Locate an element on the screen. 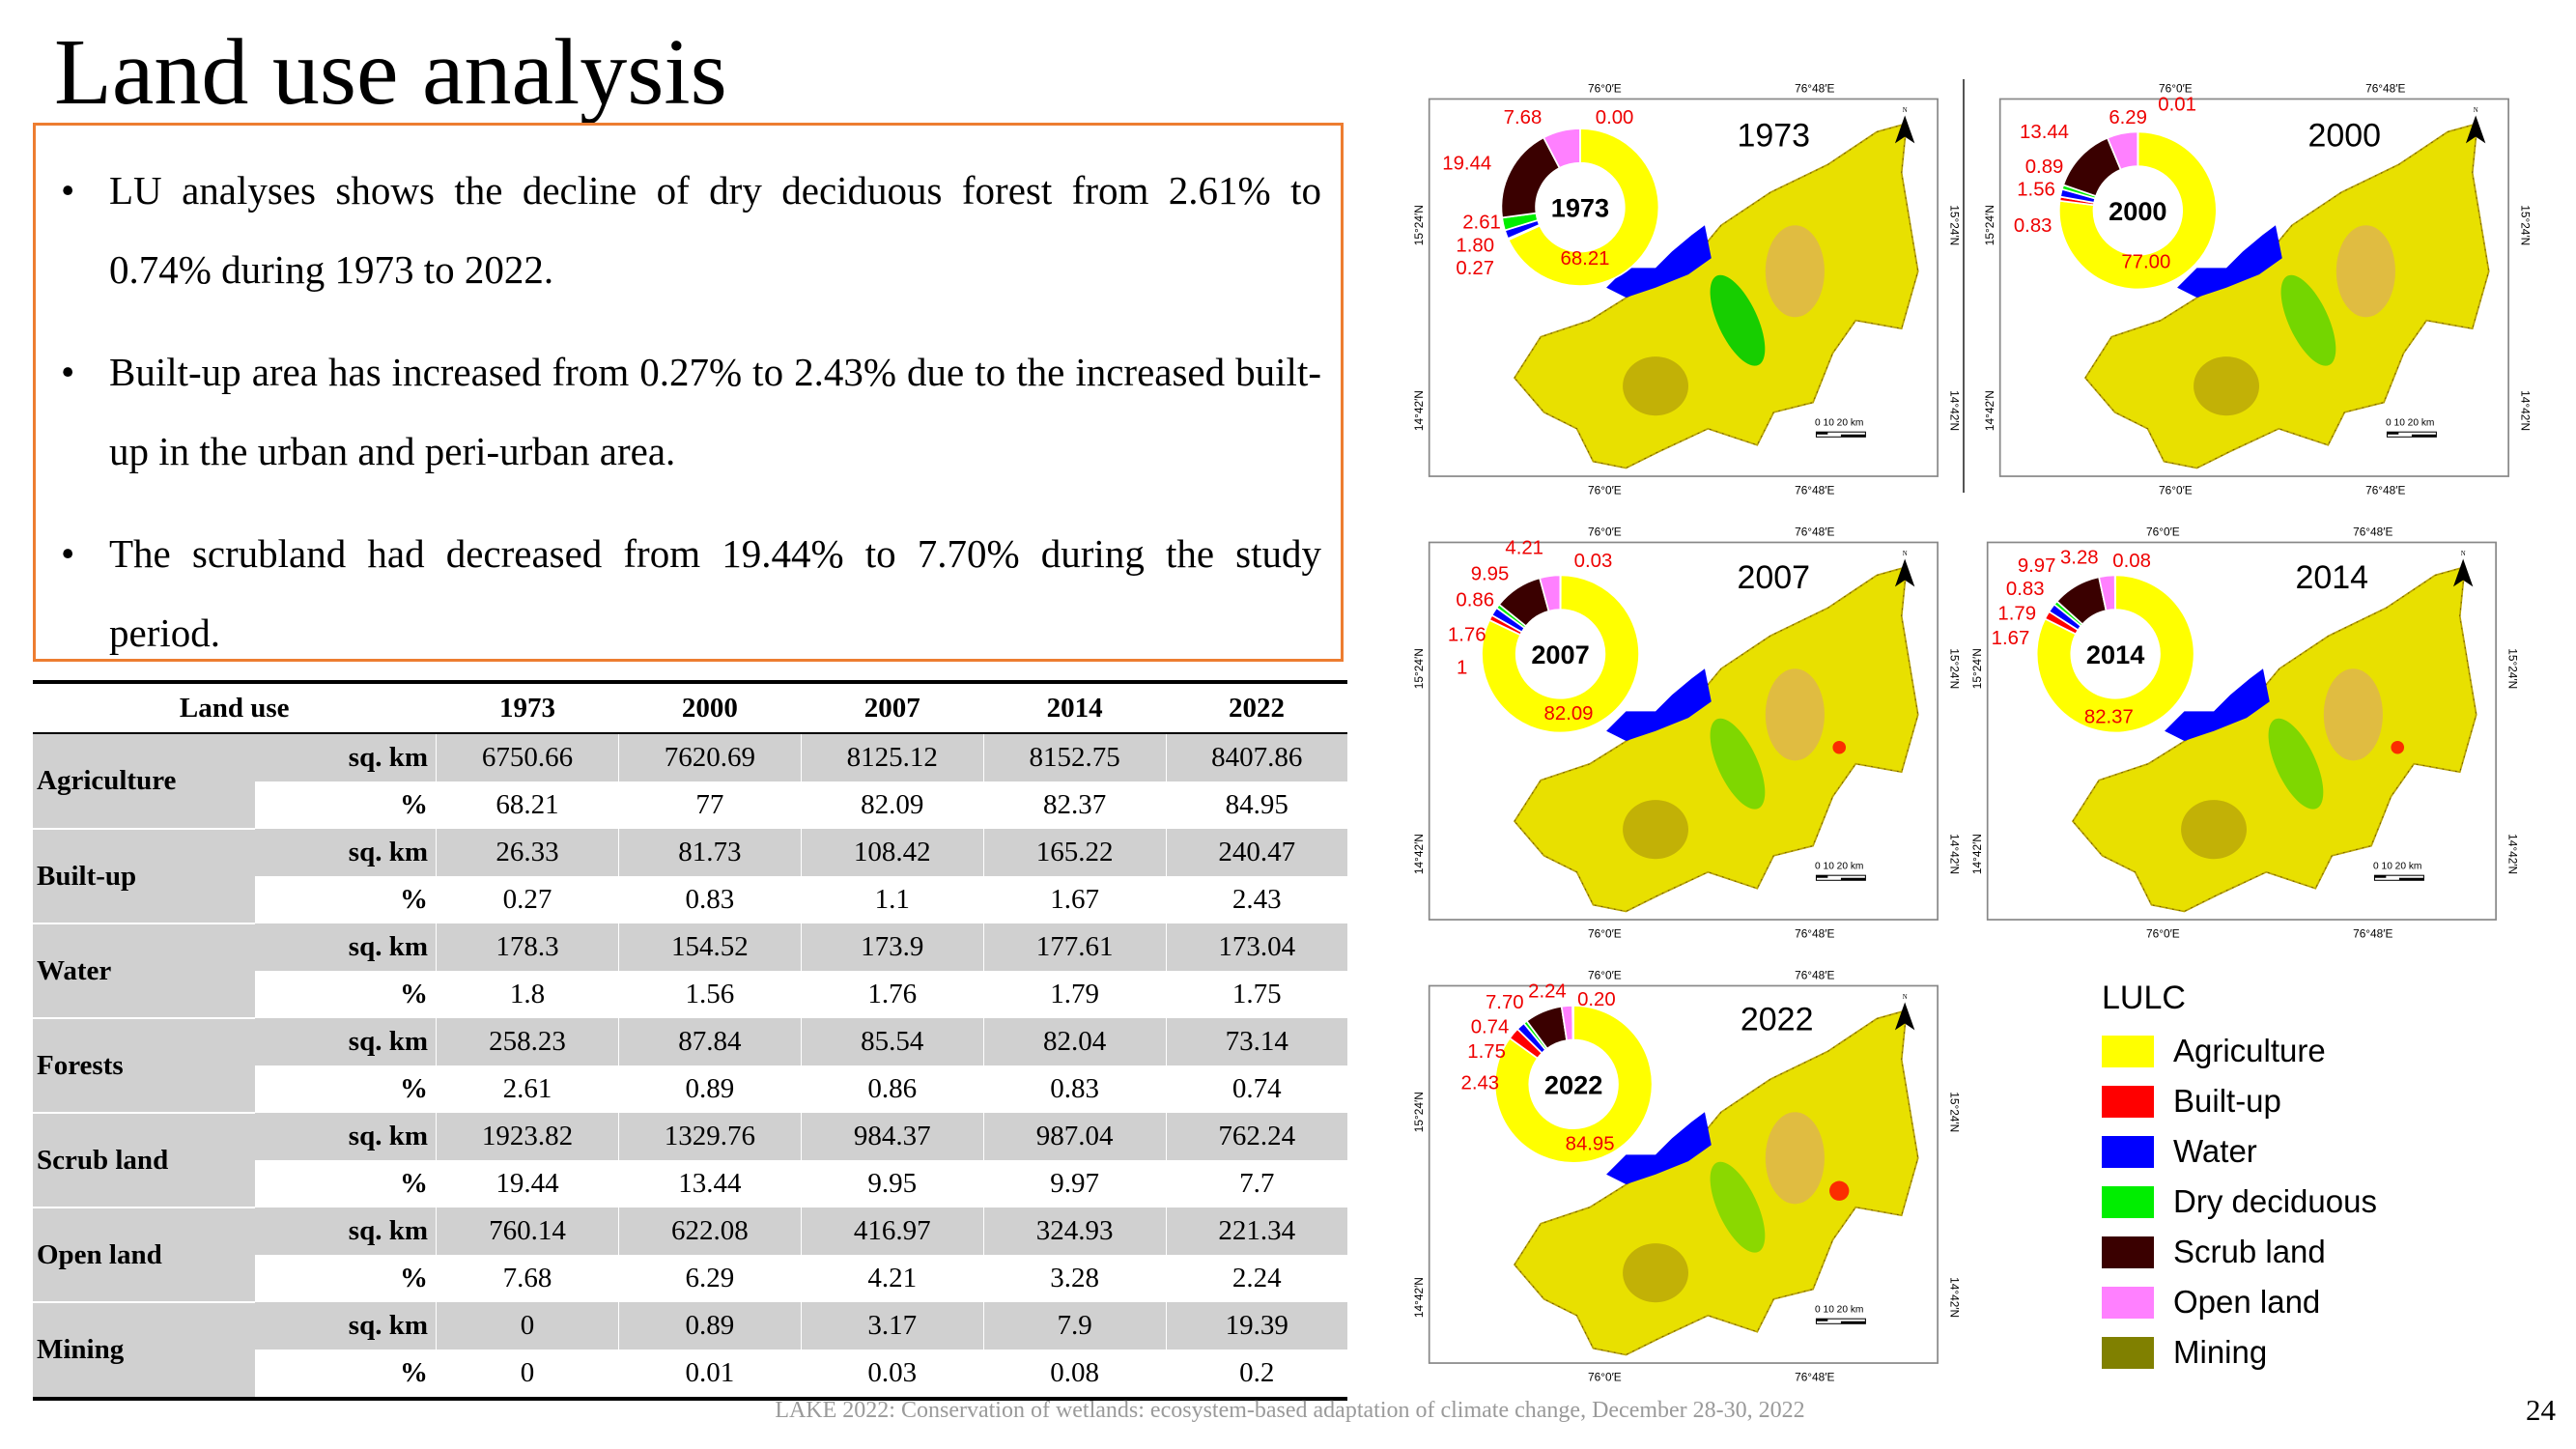 The image size is (2576, 1449). donut-value-label: 7.68 is located at coordinates (1523, 117).